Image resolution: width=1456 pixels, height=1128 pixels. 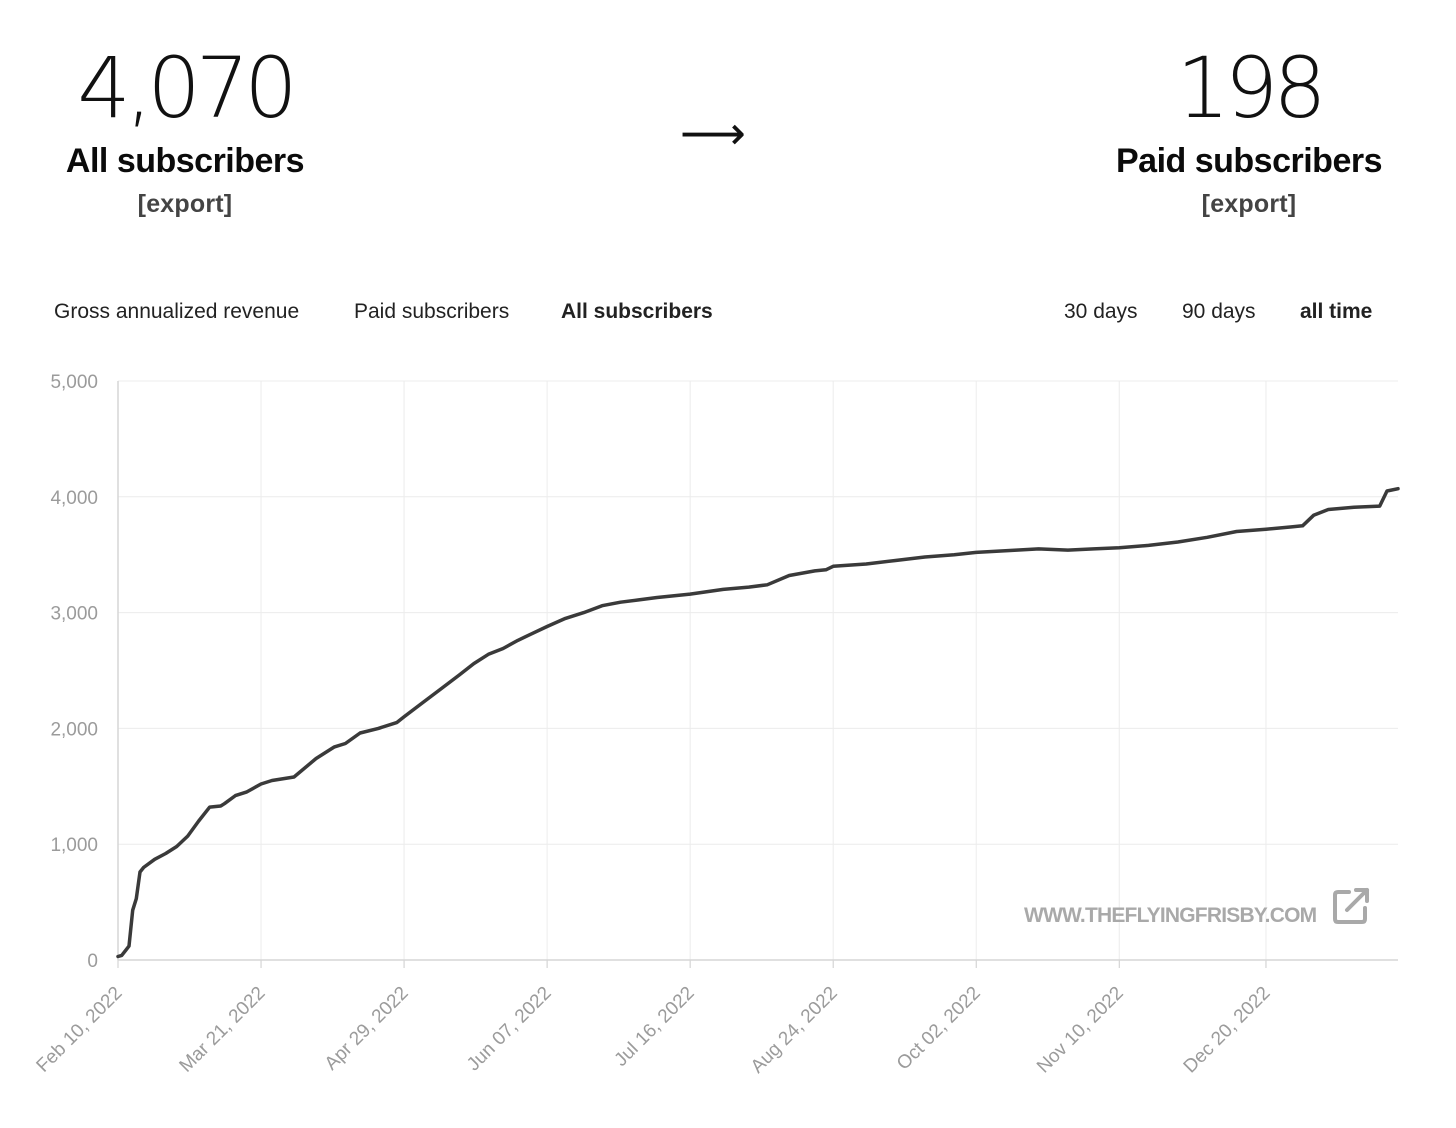 I want to click on y-tick-label: 4,000, so click(x=74, y=498).